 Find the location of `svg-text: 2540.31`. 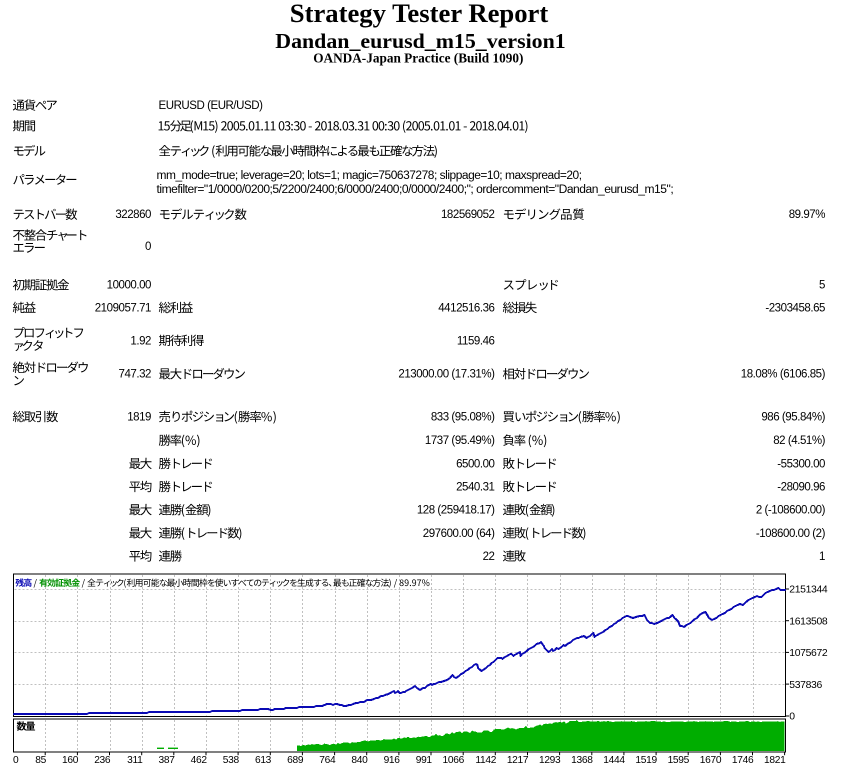

svg-text: 2540.31 is located at coordinates (475, 488).